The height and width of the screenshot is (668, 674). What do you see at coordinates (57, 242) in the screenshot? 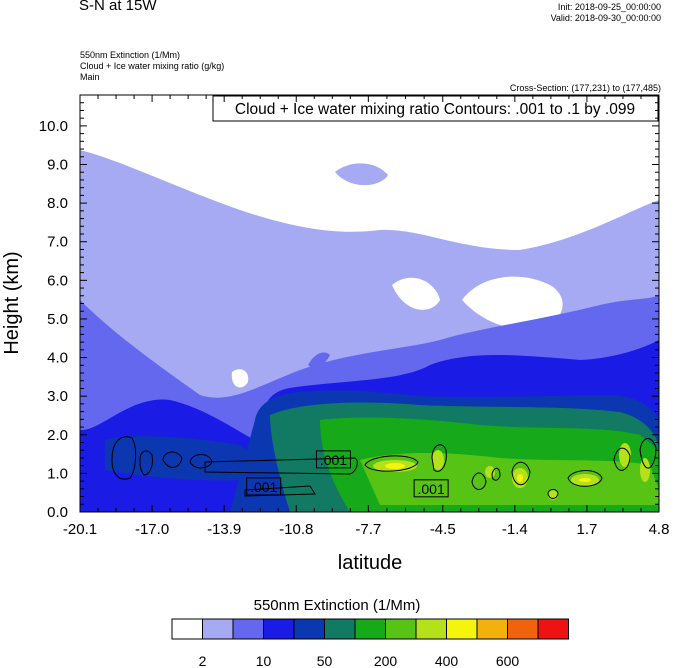
I see `y-tick-label: 7.0` at bounding box center [57, 242].